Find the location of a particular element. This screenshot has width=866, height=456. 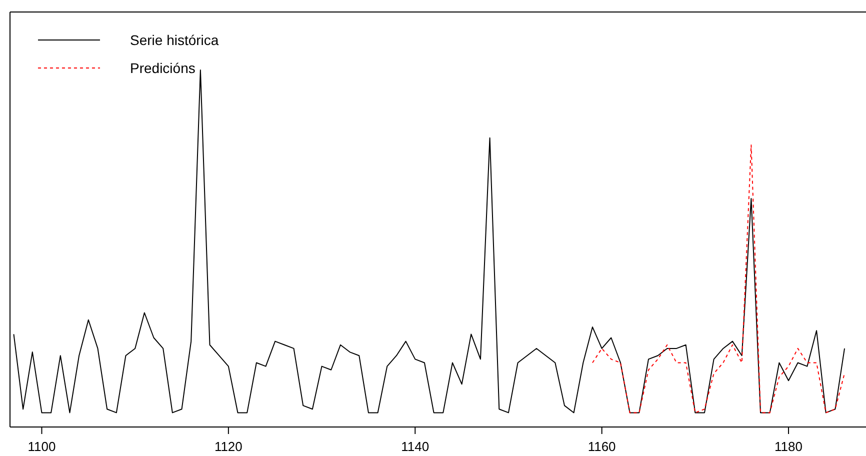

x-tick-label: 1160 is located at coordinates (602, 446).